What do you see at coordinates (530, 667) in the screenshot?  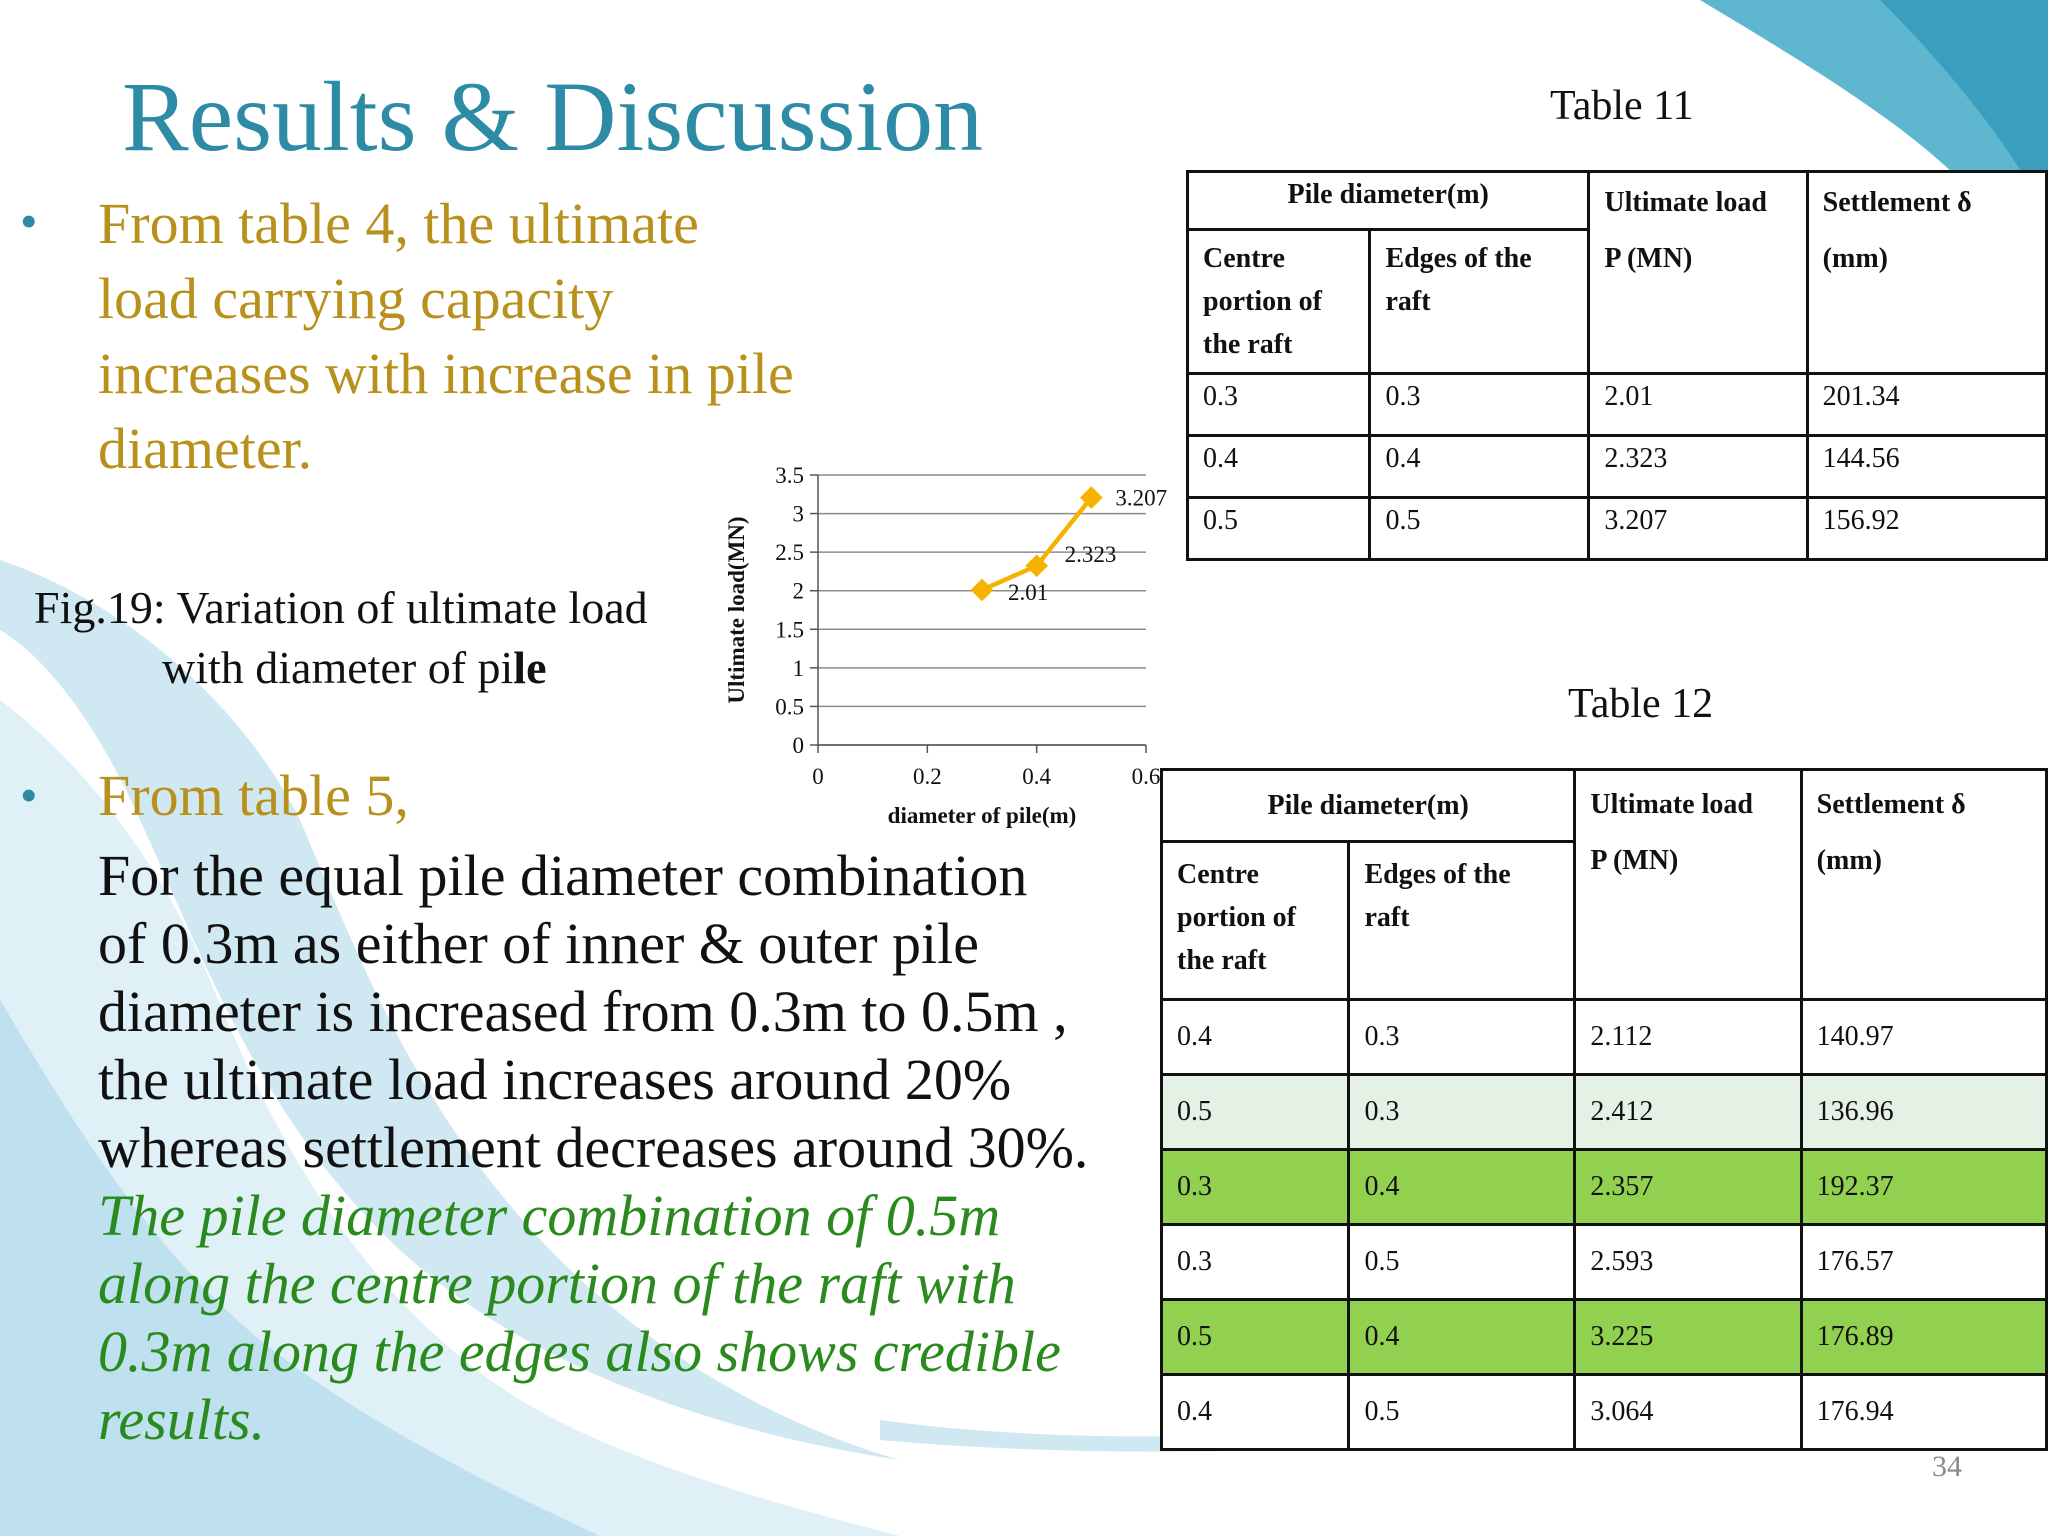 I see `caption-bold: le` at bounding box center [530, 667].